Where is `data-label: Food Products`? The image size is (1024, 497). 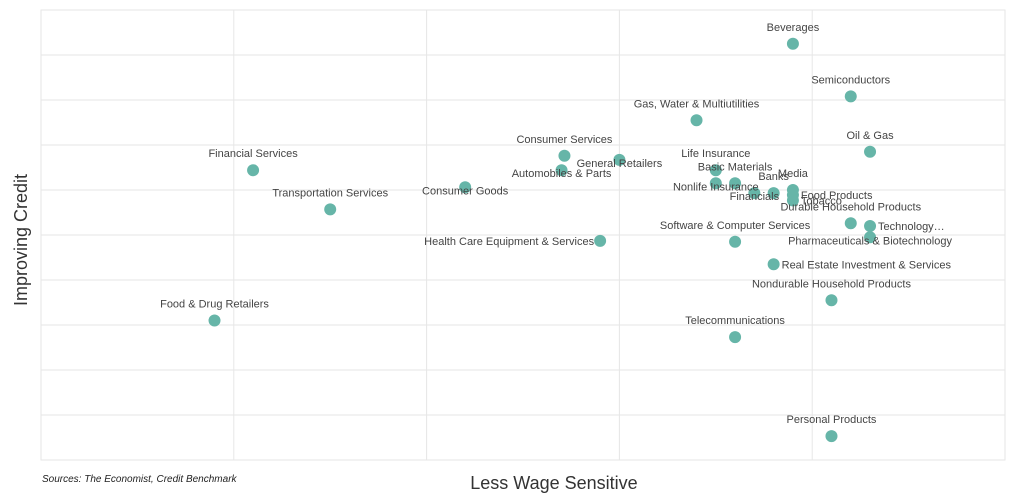
data-label: Food Products is located at coordinates (837, 196).